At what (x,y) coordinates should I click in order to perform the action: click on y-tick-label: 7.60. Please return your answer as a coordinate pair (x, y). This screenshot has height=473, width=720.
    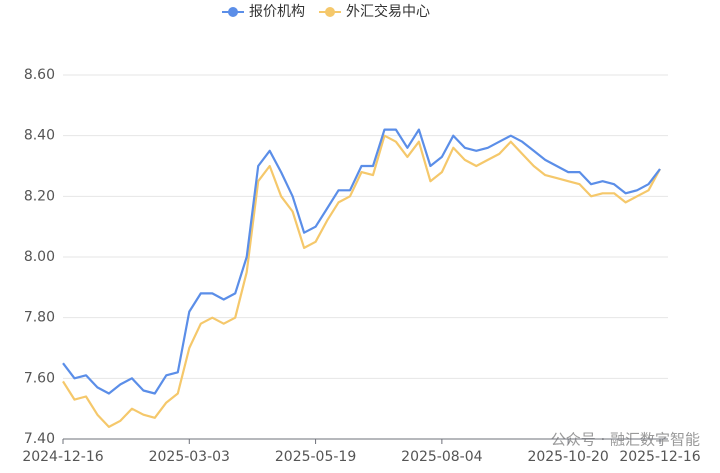
    Looking at the image, I should click on (39, 378).